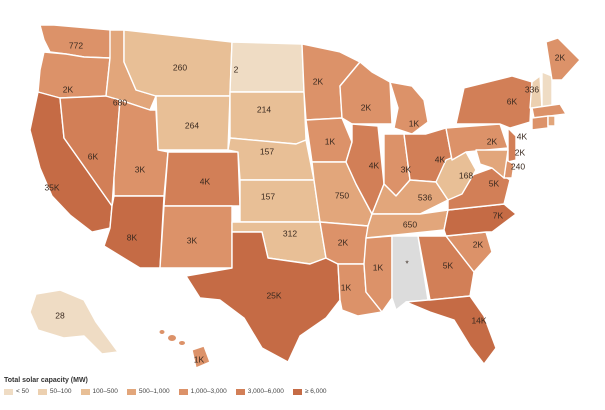 This screenshot has height=410, width=605. What do you see at coordinates (478, 320) in the screenshot?
I see `state-label-fl: 14K` at bounding box center [478, 320].